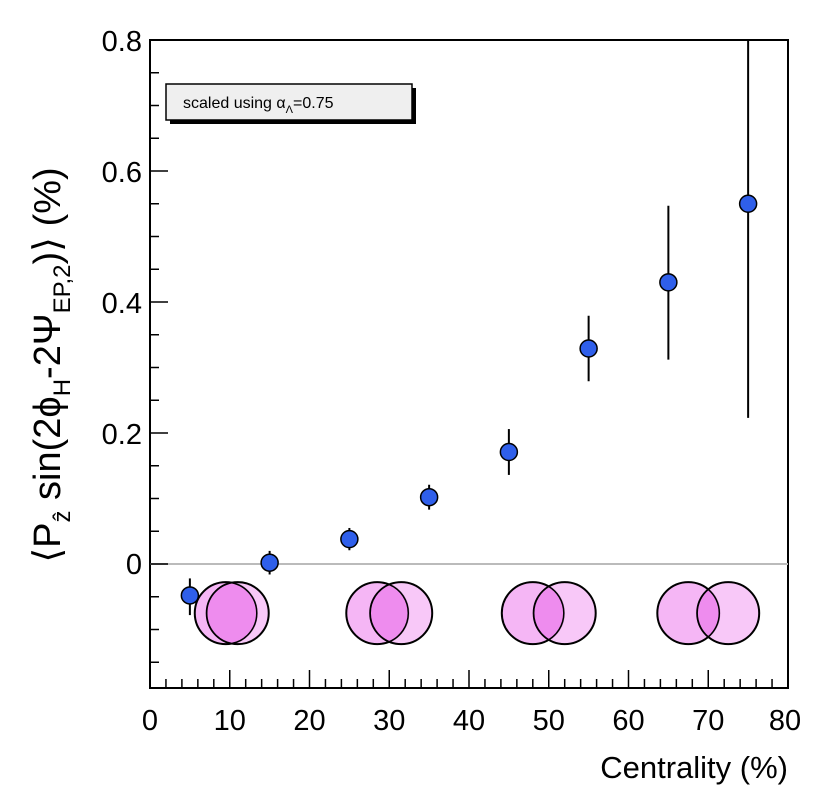 The width and height of the screenshot is (830, 811). I want to click on x-tick-label: 60, so click(628, 721).